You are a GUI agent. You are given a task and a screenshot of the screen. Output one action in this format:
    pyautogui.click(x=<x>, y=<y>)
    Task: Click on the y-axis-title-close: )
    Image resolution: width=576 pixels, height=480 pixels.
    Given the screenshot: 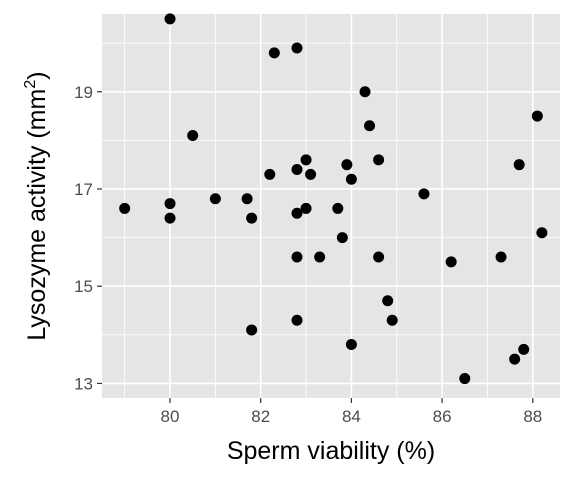 What is the action you would take?
    pyautogui.click(x=37, y=75)
    